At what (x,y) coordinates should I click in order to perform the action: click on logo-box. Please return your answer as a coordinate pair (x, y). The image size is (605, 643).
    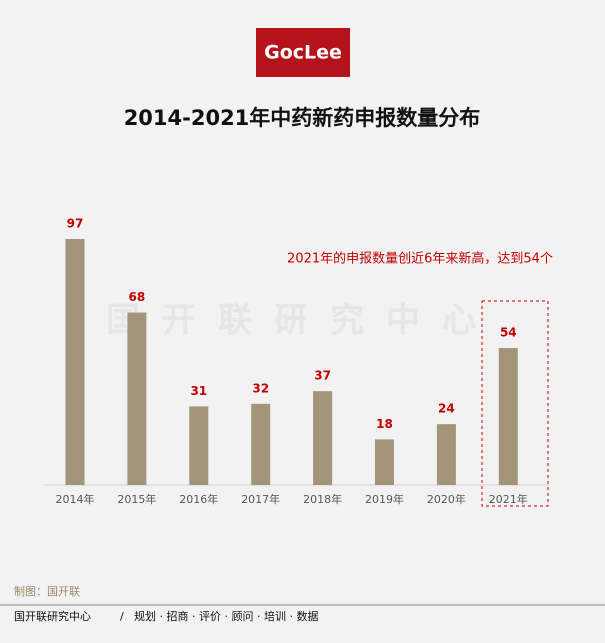
    Looking at the image, I should click on (303, 52).